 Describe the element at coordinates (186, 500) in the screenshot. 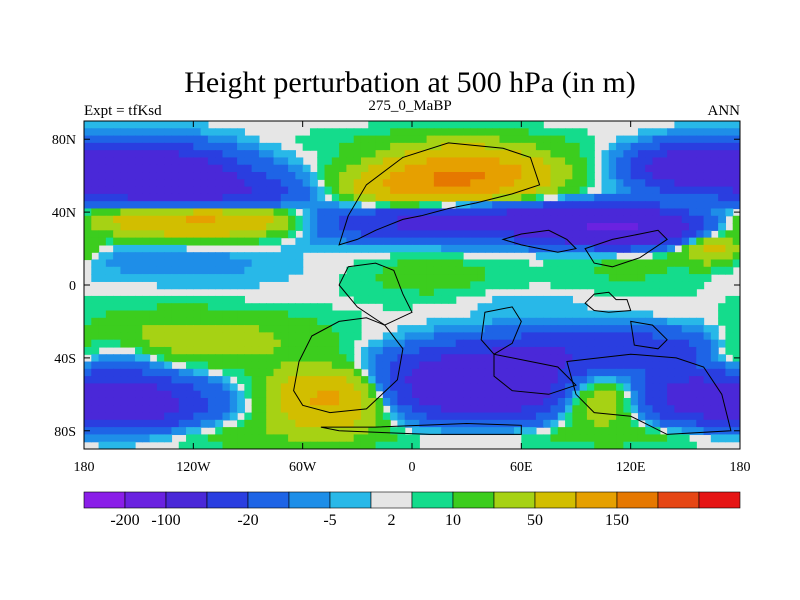

I see `colorbar-swatch` at that location.